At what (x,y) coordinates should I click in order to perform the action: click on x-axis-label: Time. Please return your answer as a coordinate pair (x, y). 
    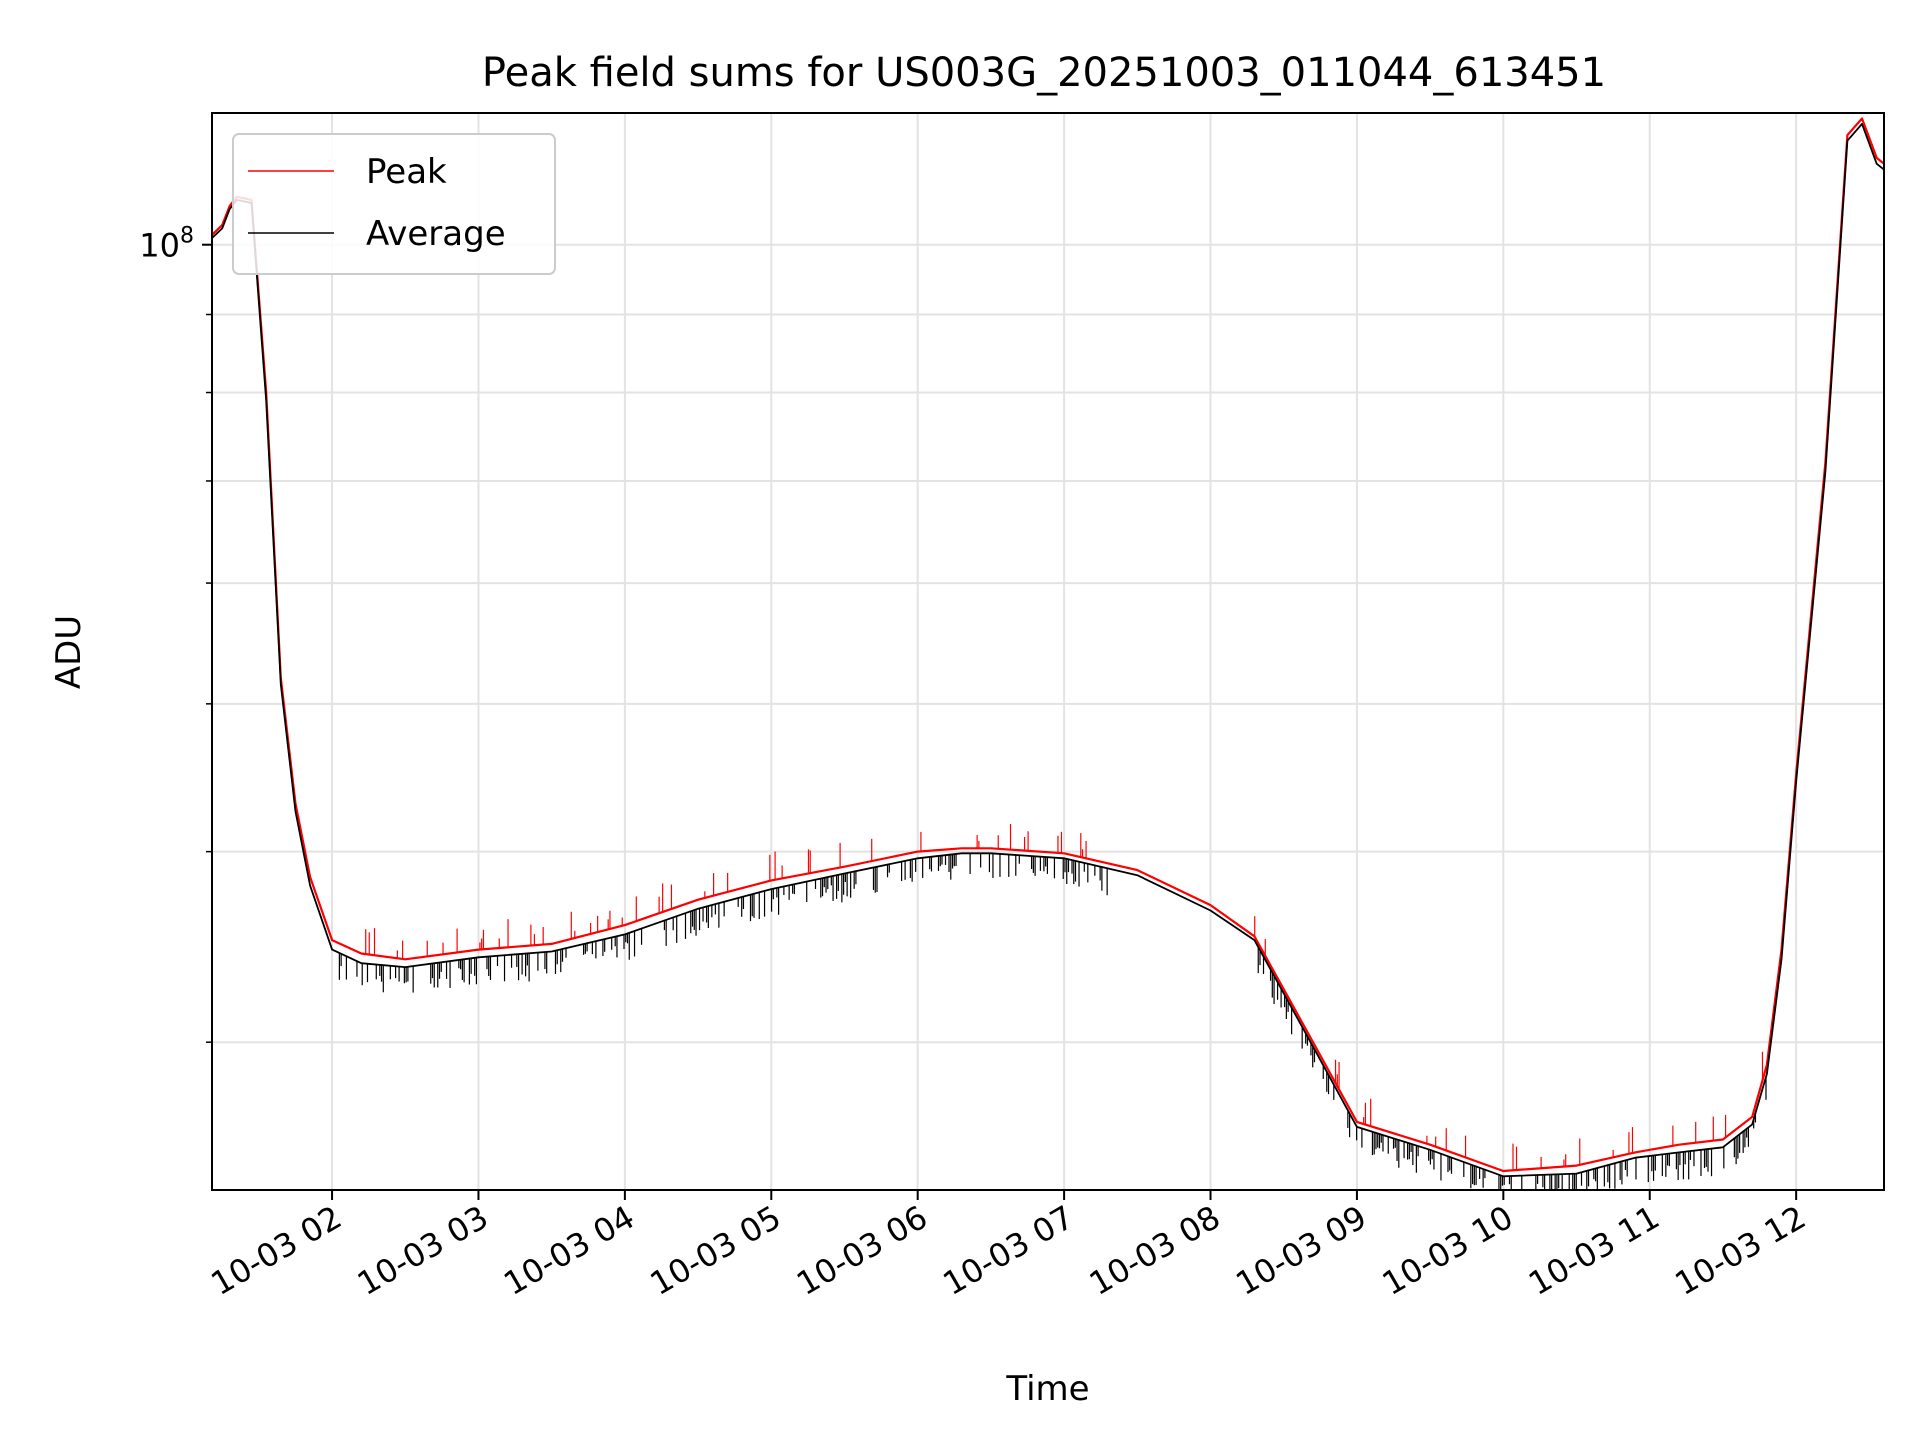
    Looking at the image, I should click on (1047, 1389).